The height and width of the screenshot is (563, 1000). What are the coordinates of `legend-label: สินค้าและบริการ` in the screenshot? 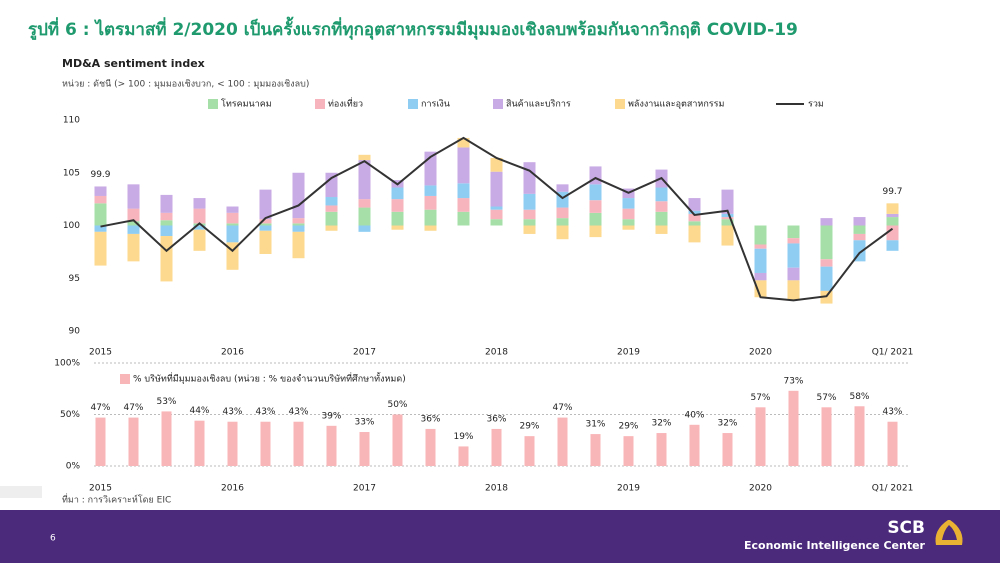 It's located at (538, 104).